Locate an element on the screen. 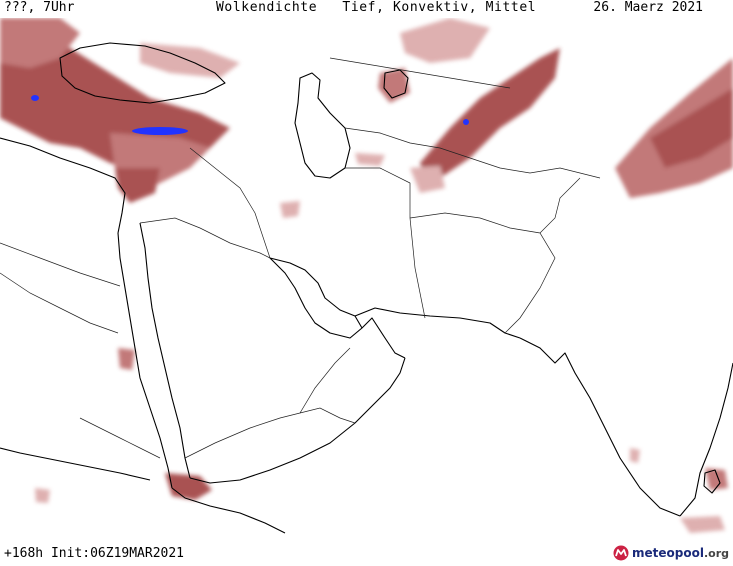 The height and width of the screenshot is (566, 733). border-sudan-ethiopia is located at coordinates (120, 438).